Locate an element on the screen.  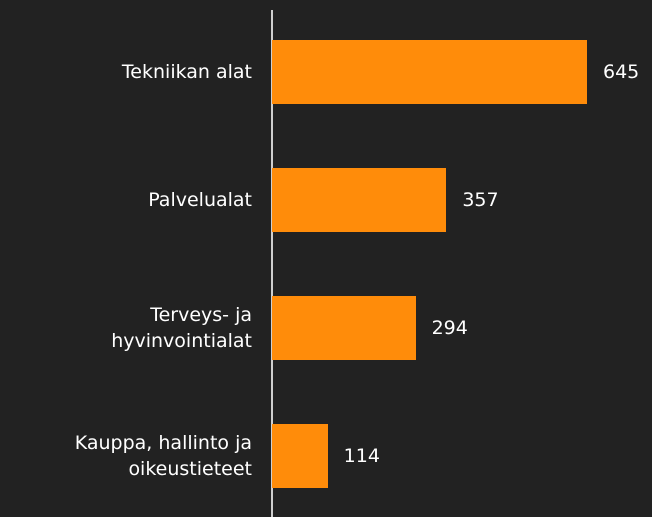
category-label: Kauppa, hallinto ja oikeustieteet is located at coordinates (163, 456).